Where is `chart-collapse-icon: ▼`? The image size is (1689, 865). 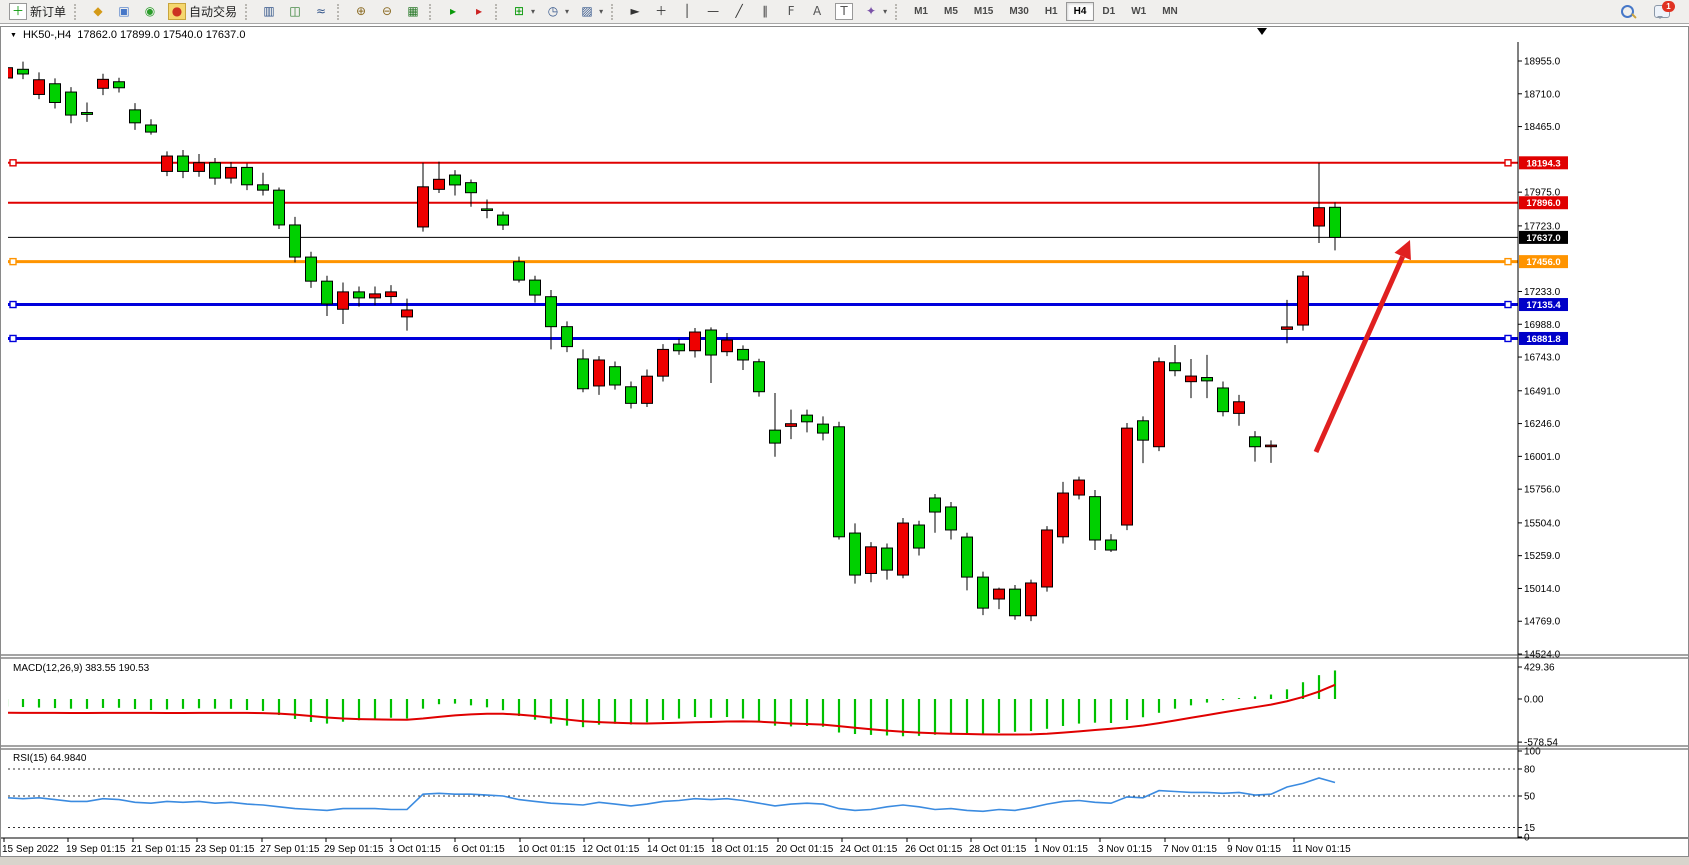 chart-collapse-icon: ▼ is located at coordinates (13, 35).